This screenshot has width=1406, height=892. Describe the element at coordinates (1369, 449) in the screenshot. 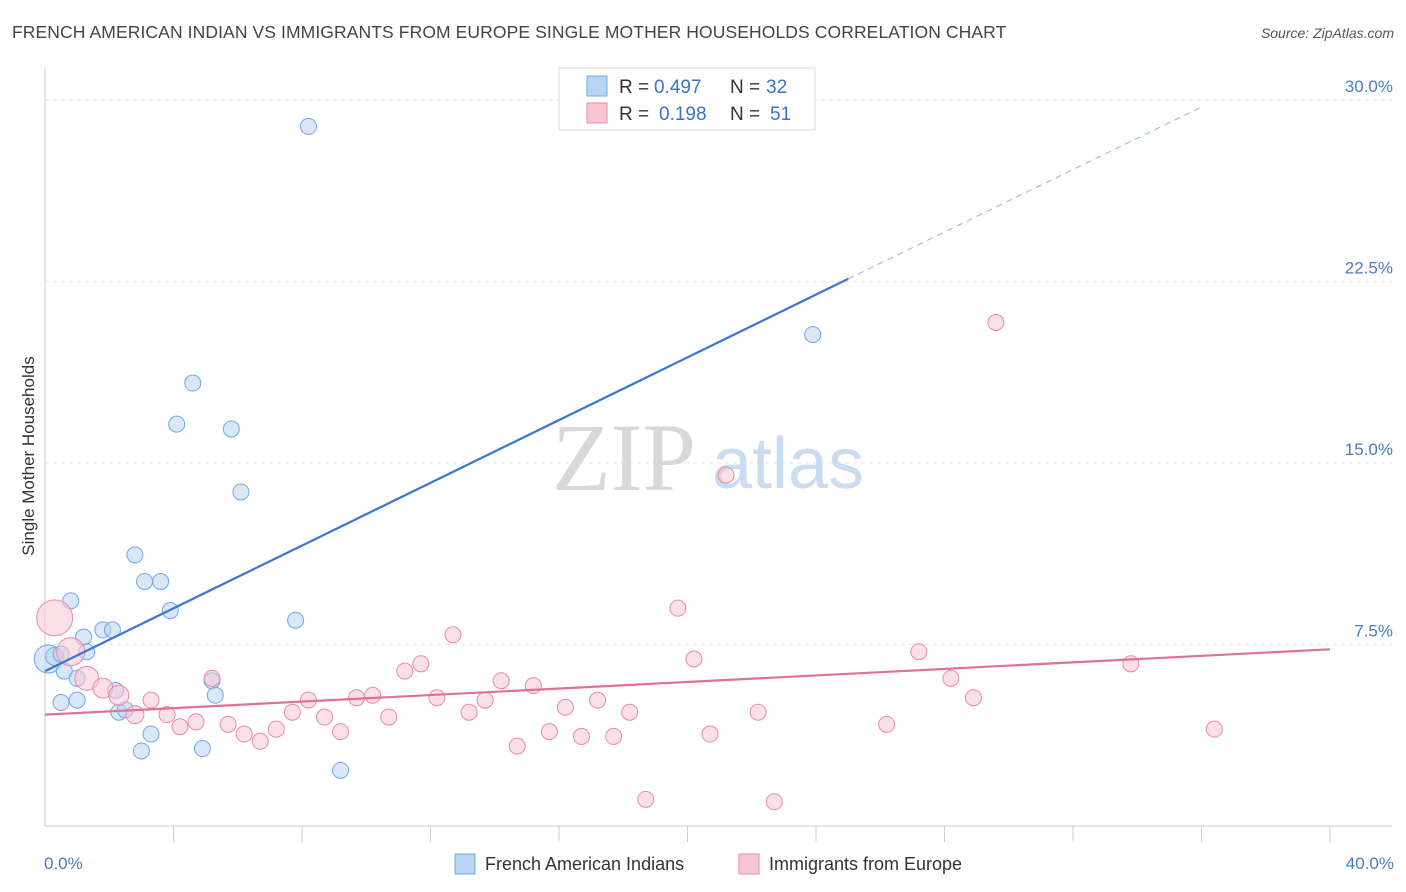

I see `y-tick-label-1: 15.0%` at that location.